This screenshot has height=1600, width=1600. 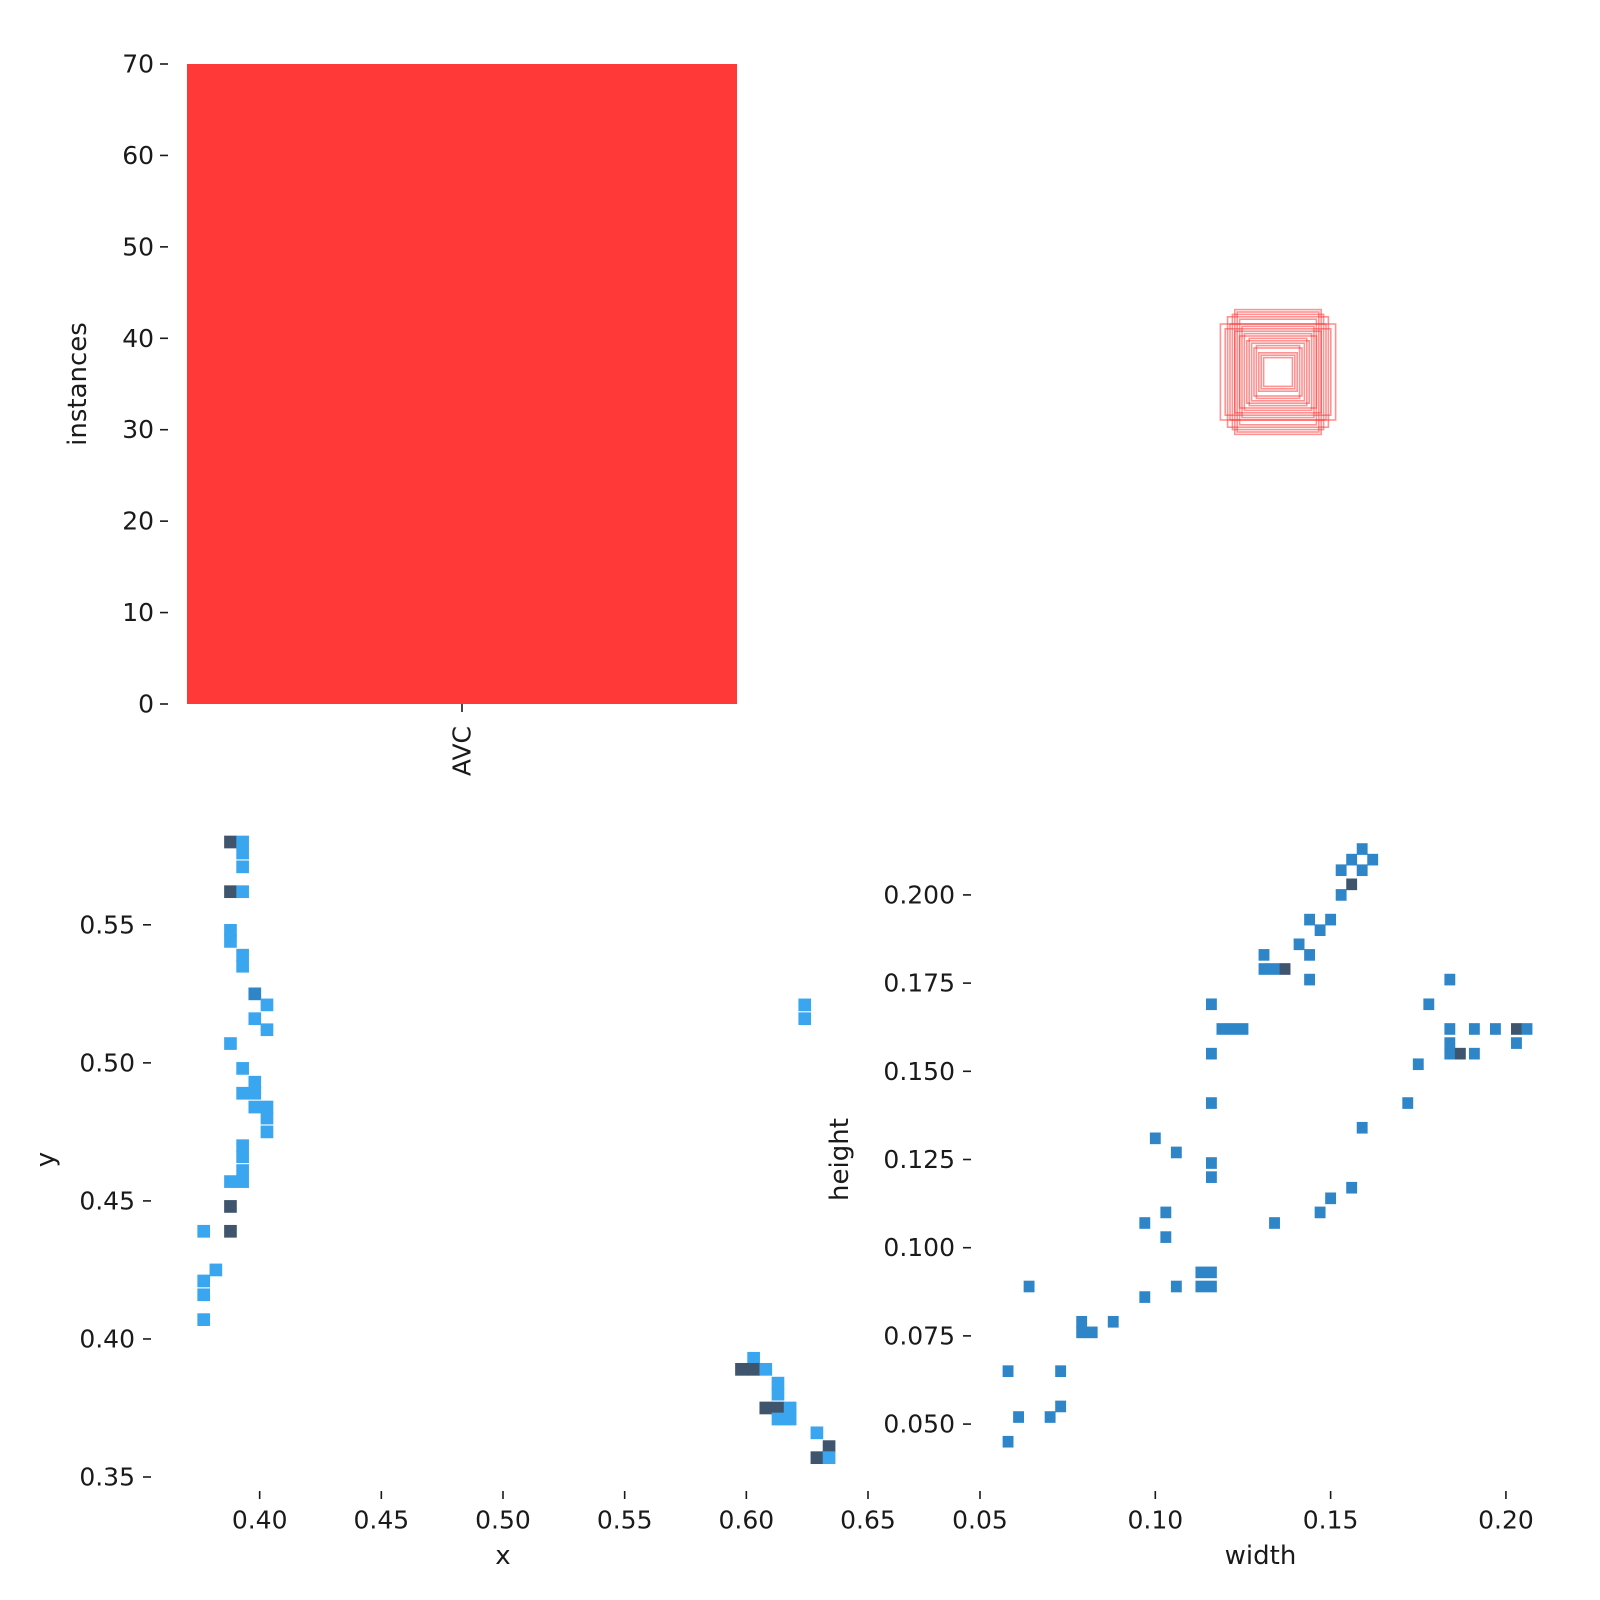 What do you see at coordinates (138, 521) in the screenshot?
I see `y-tick-label: 20` at bounding box center [138, 521].